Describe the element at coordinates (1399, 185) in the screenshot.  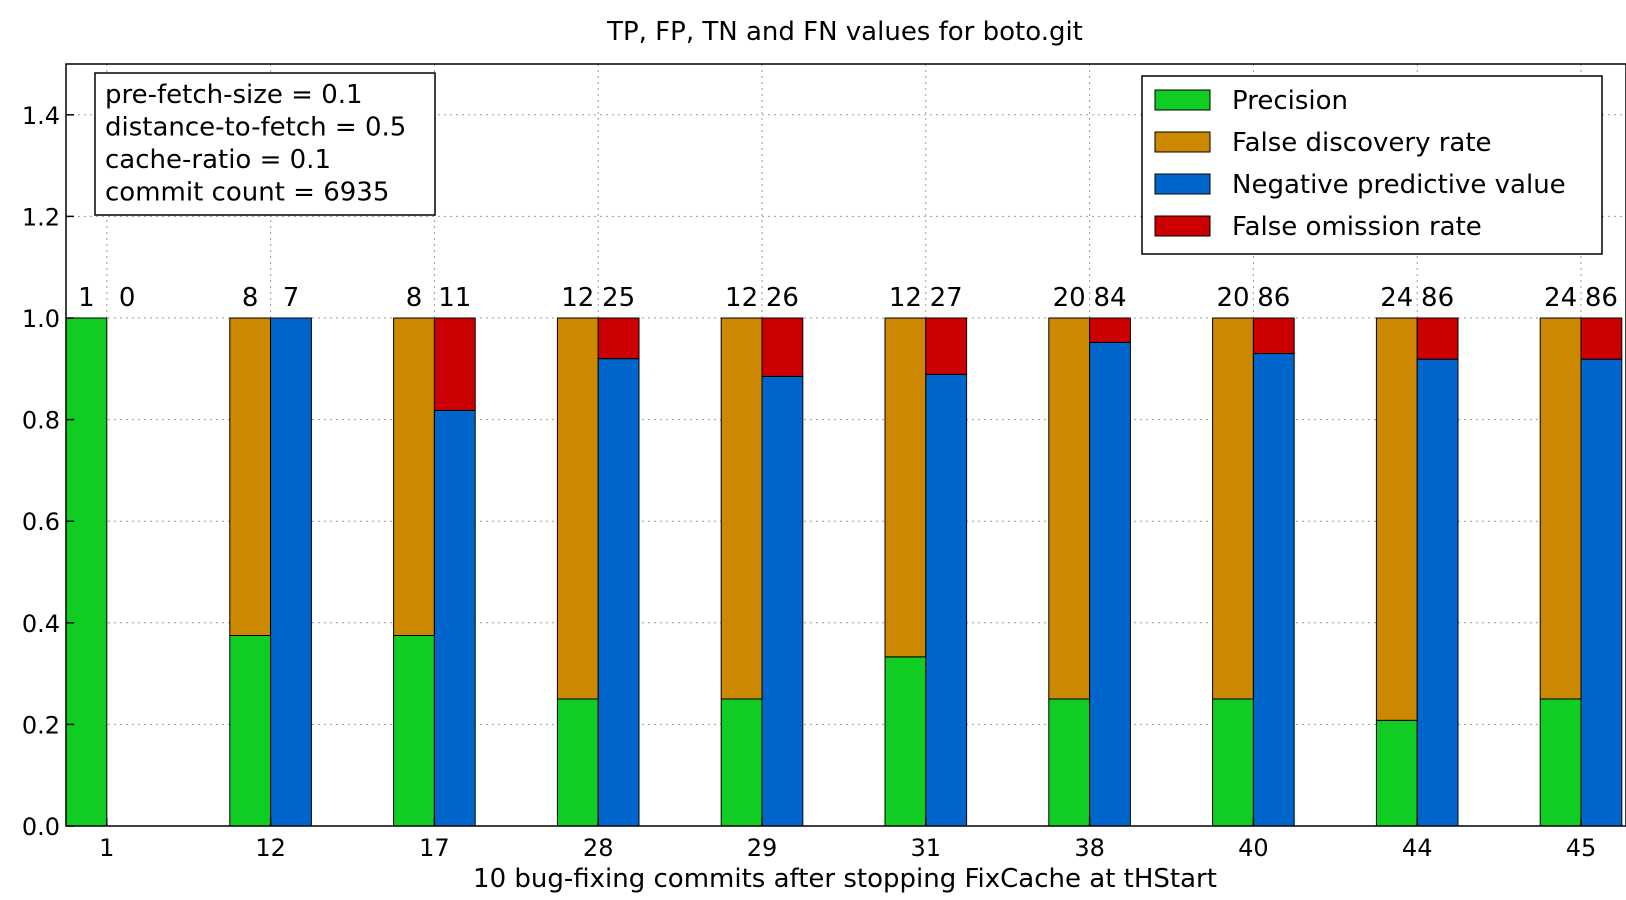
I see `legend-entry: Negative predictive value` at that location.